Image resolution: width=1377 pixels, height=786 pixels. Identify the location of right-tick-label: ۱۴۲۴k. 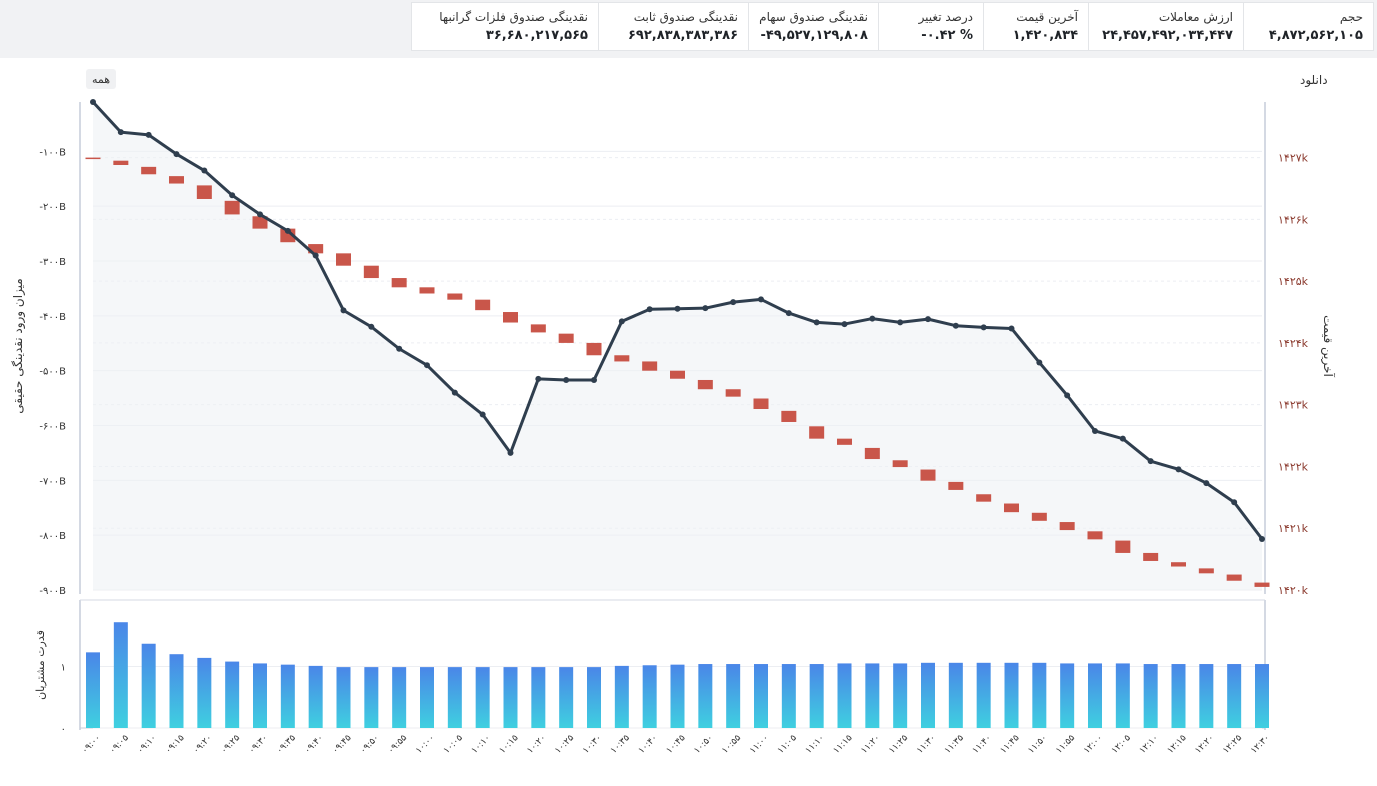
(1293, 343).